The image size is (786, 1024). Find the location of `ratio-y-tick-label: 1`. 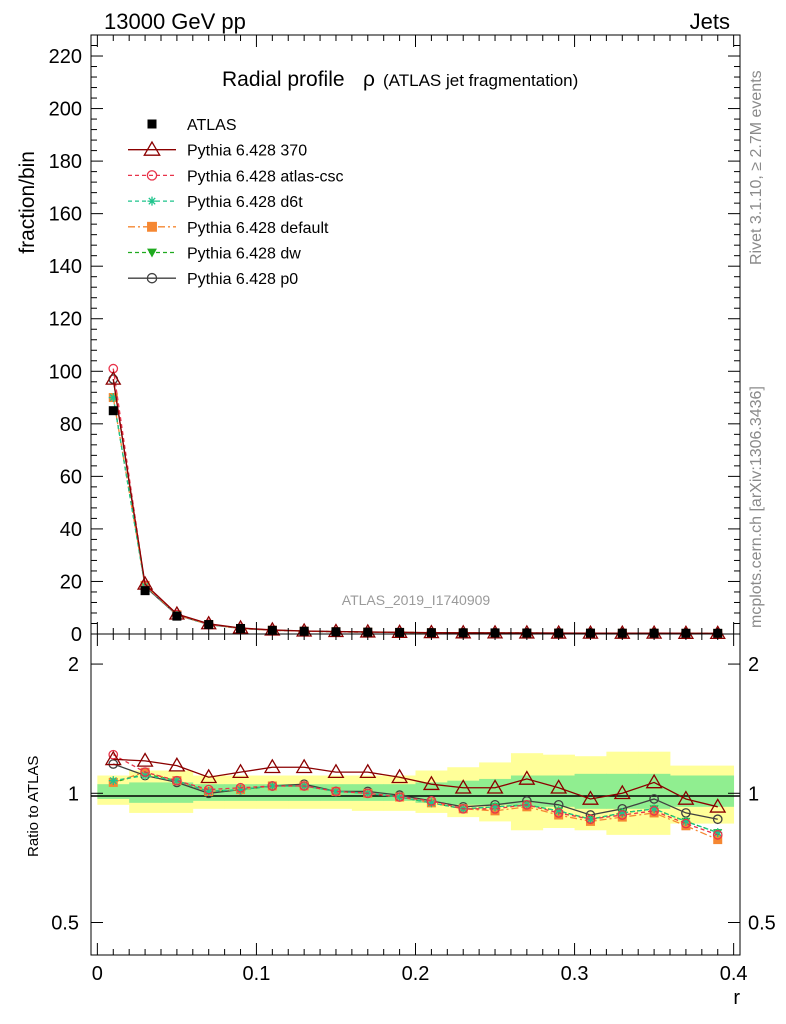

ratio-y-tick-label: 1 is located at coordinates (73, 794).